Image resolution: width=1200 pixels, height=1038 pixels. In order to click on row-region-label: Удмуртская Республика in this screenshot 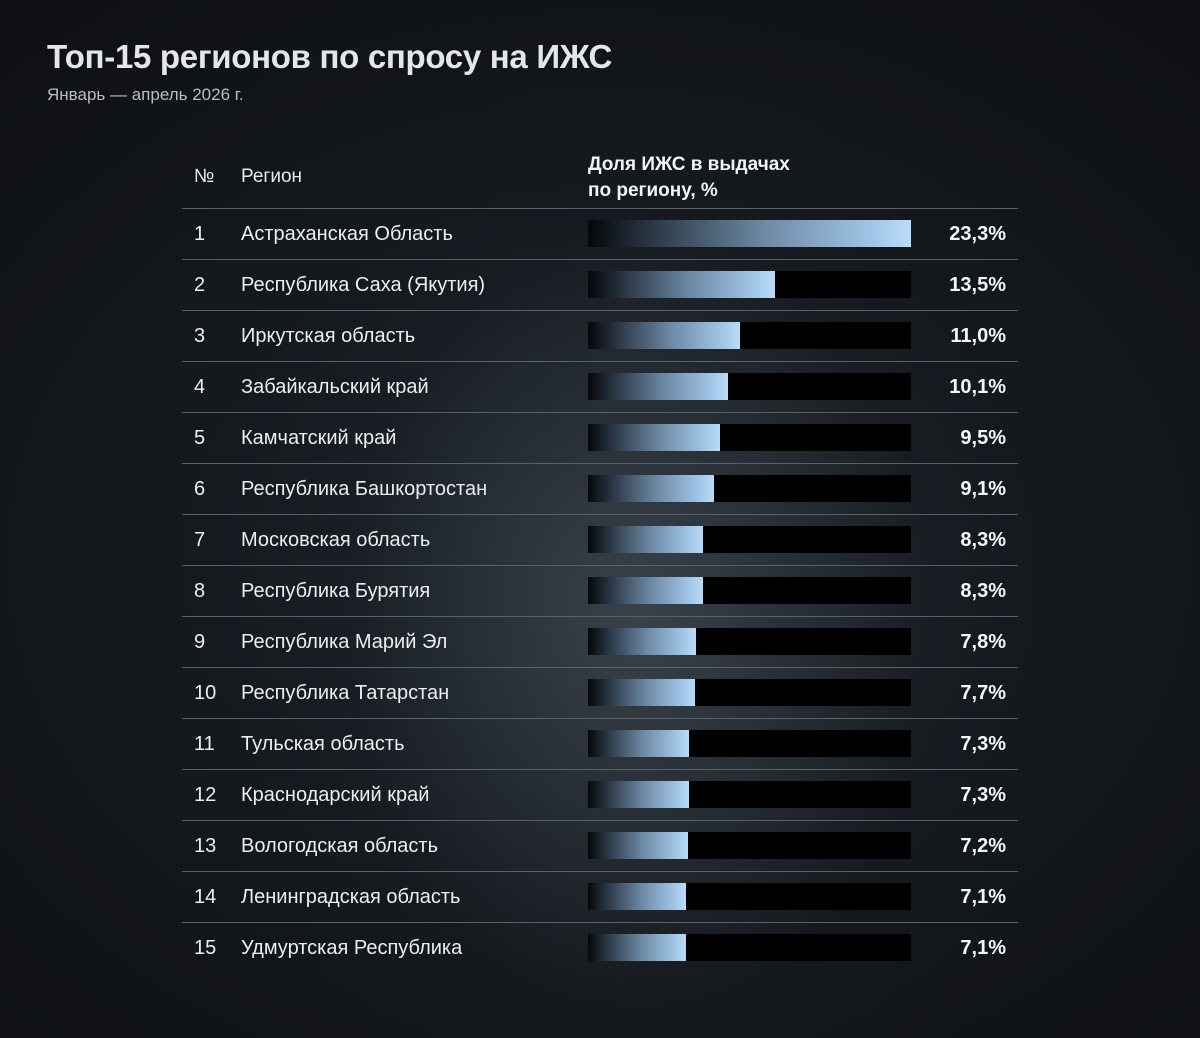, I will do `click(352, 948)`.